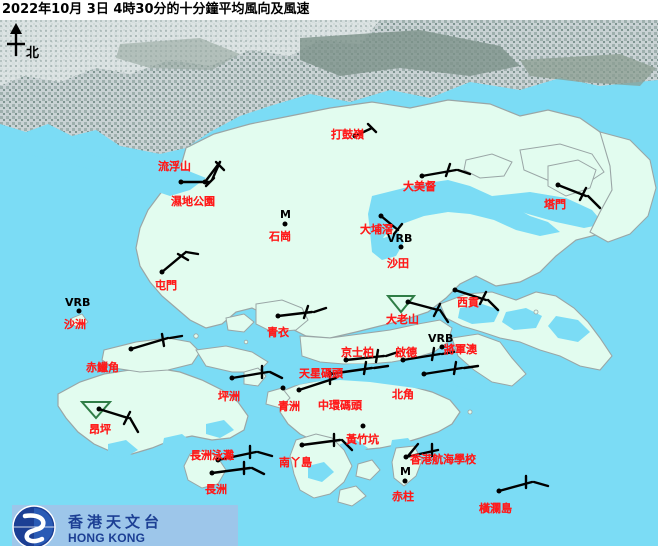 This screenshot has width=658, height=546. What do you see at coordinates (347, 134) in the screenshot?
I see `station-label-ta-kwu-ling: 打鼓嶺` at bounding box center [347, 134].